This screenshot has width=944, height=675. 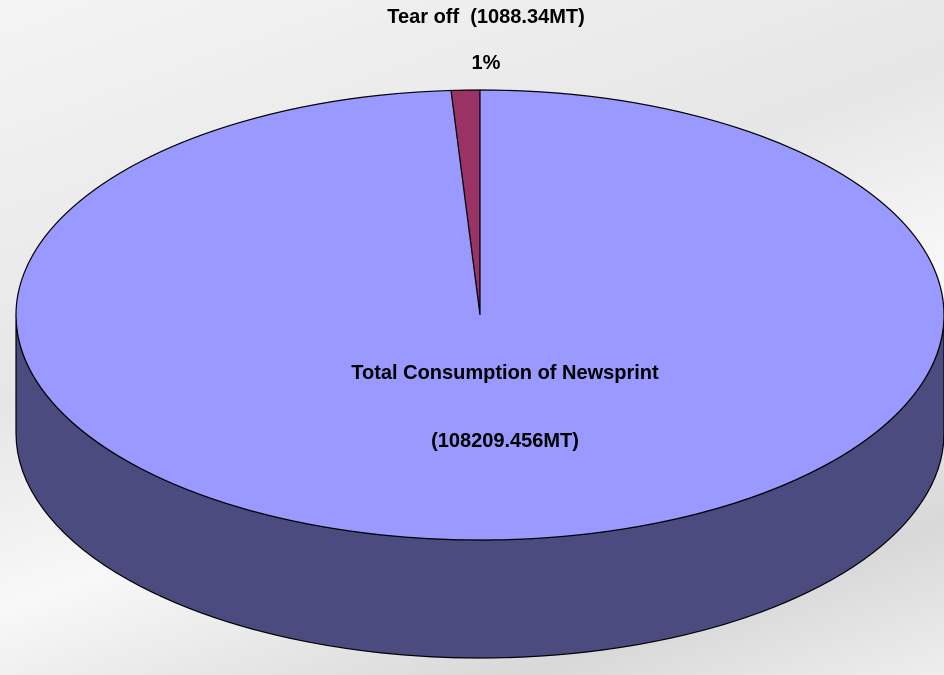 I want to click on value-label: (108209.456MT), so click(x=505, y=441).